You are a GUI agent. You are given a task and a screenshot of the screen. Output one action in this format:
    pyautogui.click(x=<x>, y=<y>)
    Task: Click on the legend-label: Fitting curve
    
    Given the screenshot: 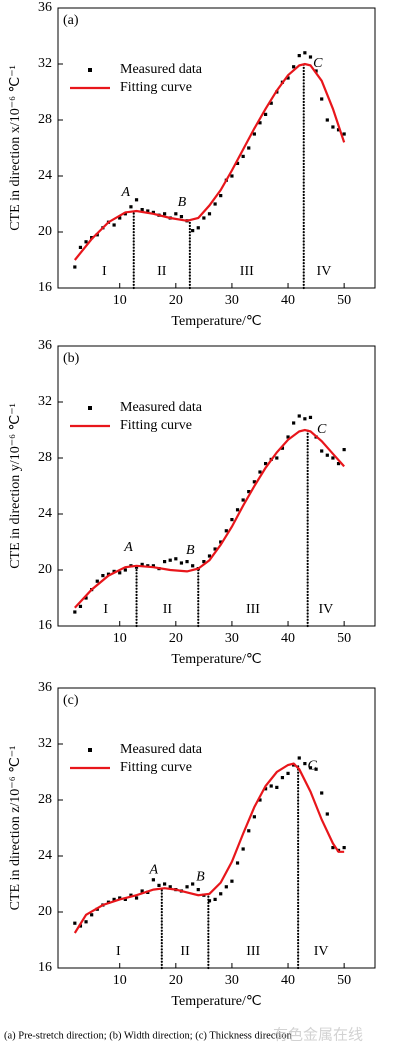 What is the action you would take?
    pyautogui.click(x=156, y=767)
    